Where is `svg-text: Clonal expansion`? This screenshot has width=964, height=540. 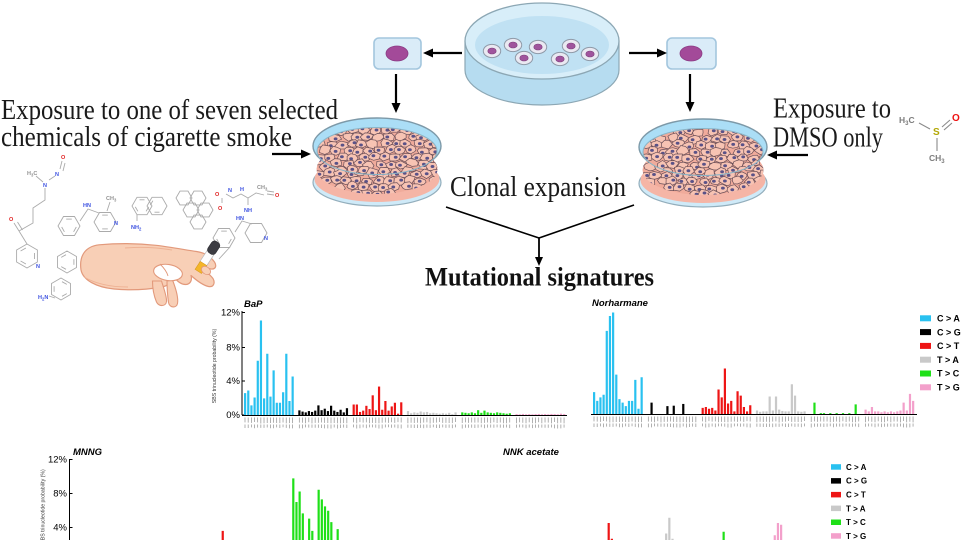 svg-text: Clonal expansion is located at coordinates (538, 187).